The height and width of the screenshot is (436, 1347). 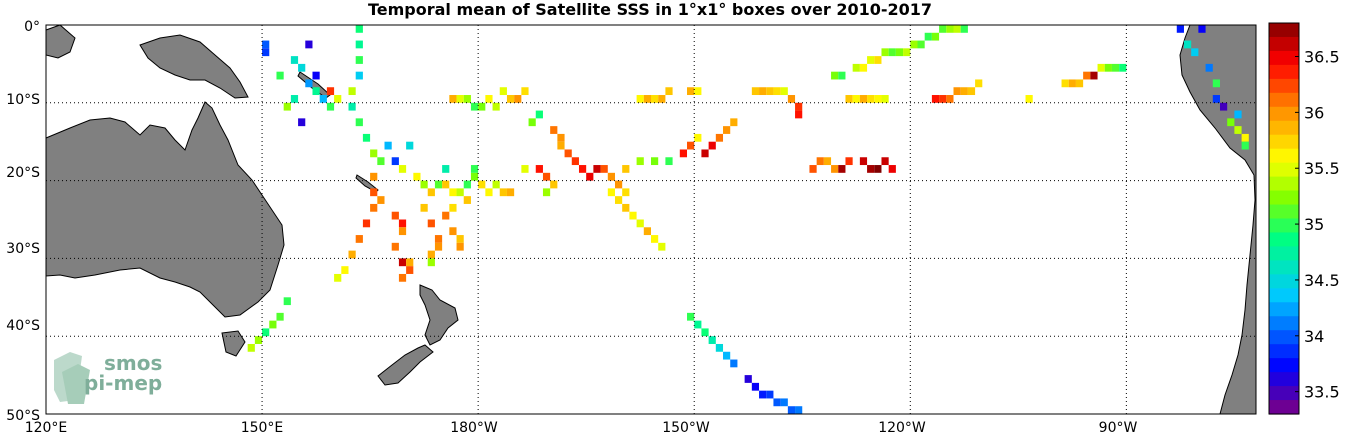 What do you see at coordinates (23, 173) in the screenshot?
I see `y-tick-label: 20°S` at bounding box center [23, 173].